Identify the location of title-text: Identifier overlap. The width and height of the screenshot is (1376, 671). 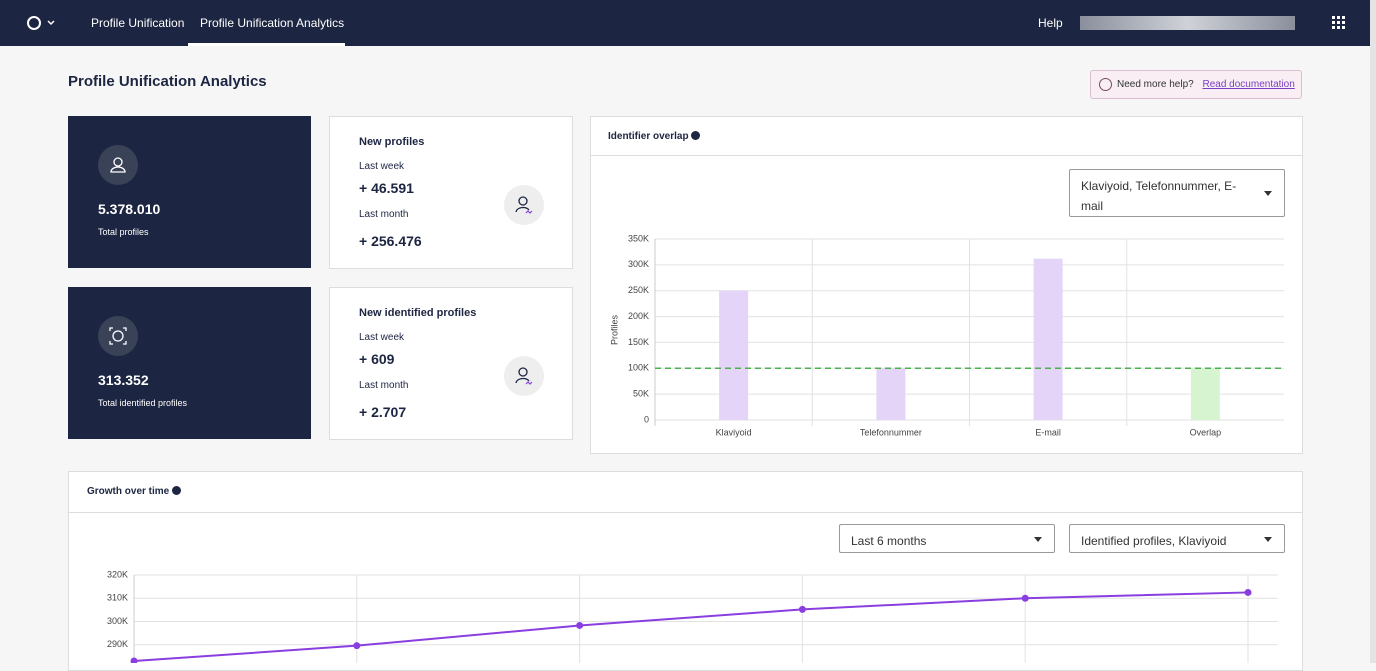
(648, 136).